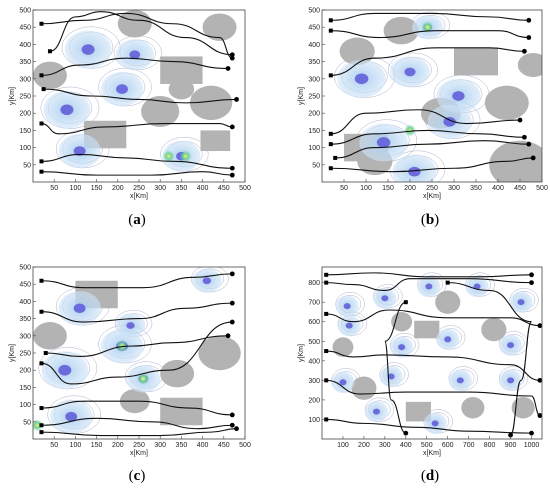 The height and width of the screenshot is (490, 550). I want to click on caption-letter: a, so click(137, 220).